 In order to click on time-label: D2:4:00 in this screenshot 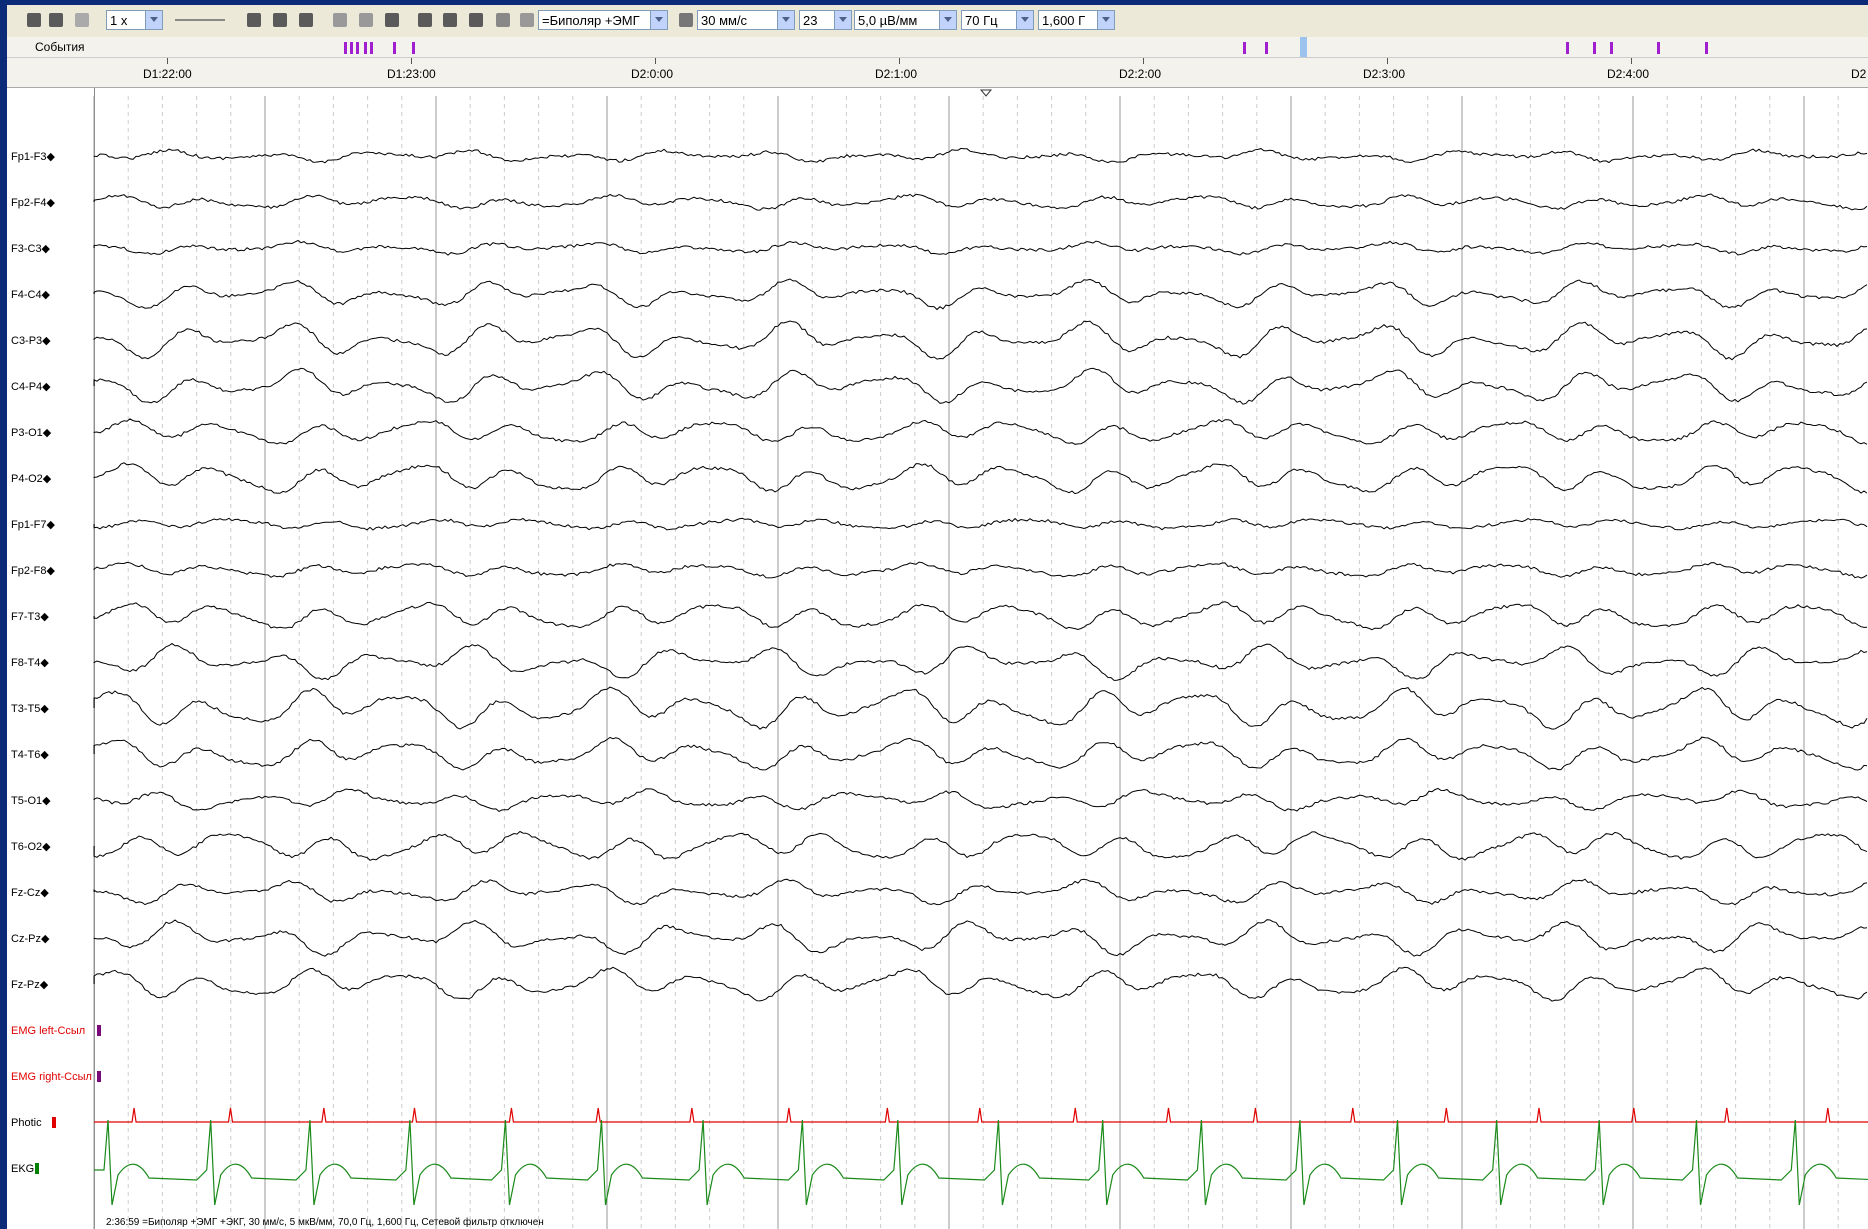, I will do `click(1628, 74)`.